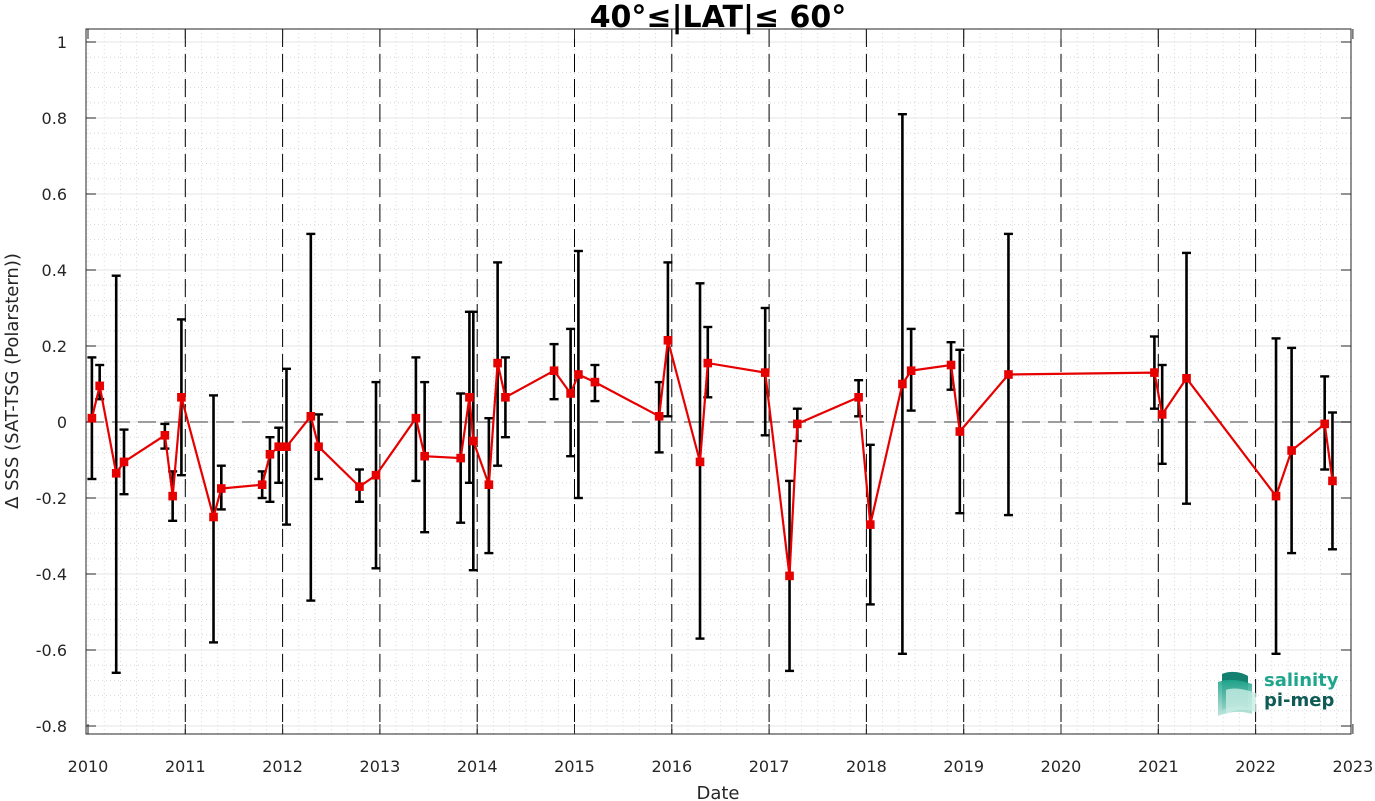 The width and height of the screenshot is (1375, 801). Describe the element at coordinates (62, 42) in the screenshot. I see `y-tick-label: 1` at that location.